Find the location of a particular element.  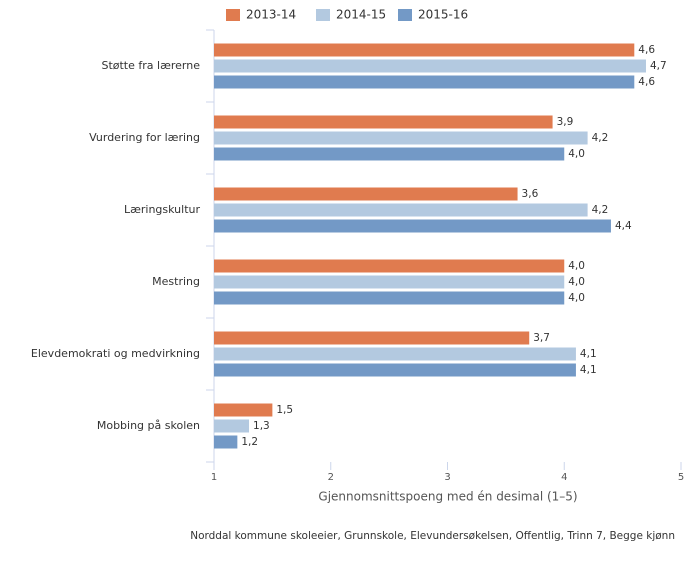

y-tick-label: Læringskultur is located at coordinates (162, 209).